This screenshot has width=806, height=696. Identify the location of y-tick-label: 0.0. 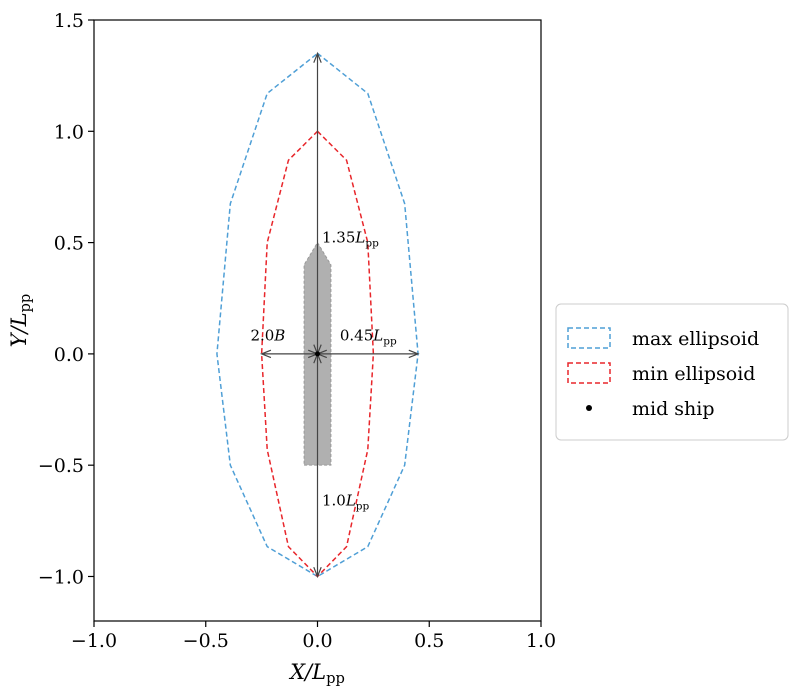
(69, 355).